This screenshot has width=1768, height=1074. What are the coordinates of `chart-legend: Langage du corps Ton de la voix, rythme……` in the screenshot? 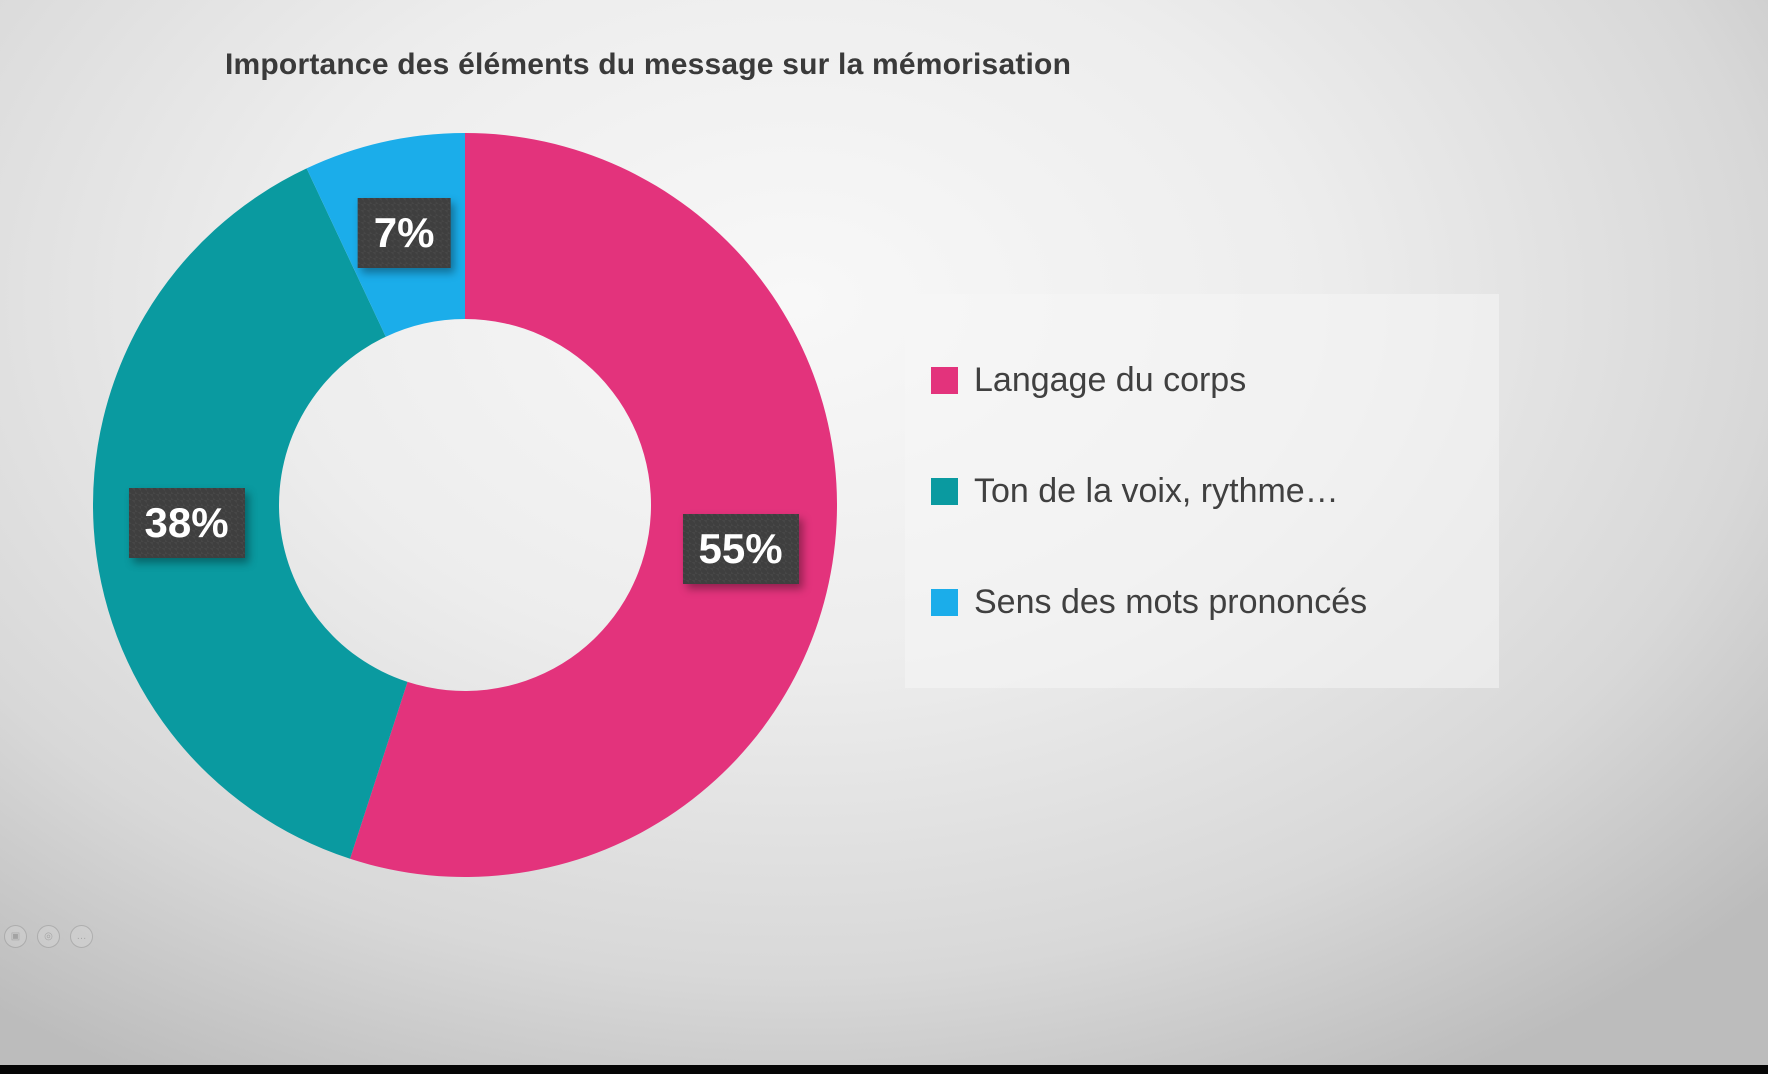 It's located at (1202, 491).